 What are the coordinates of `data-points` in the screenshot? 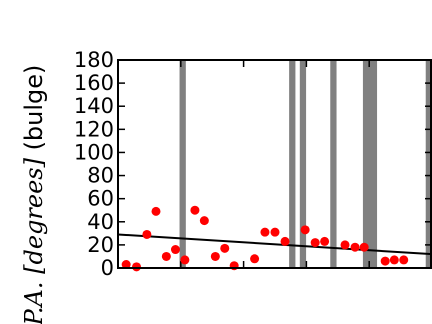 It's located at (265, 238).